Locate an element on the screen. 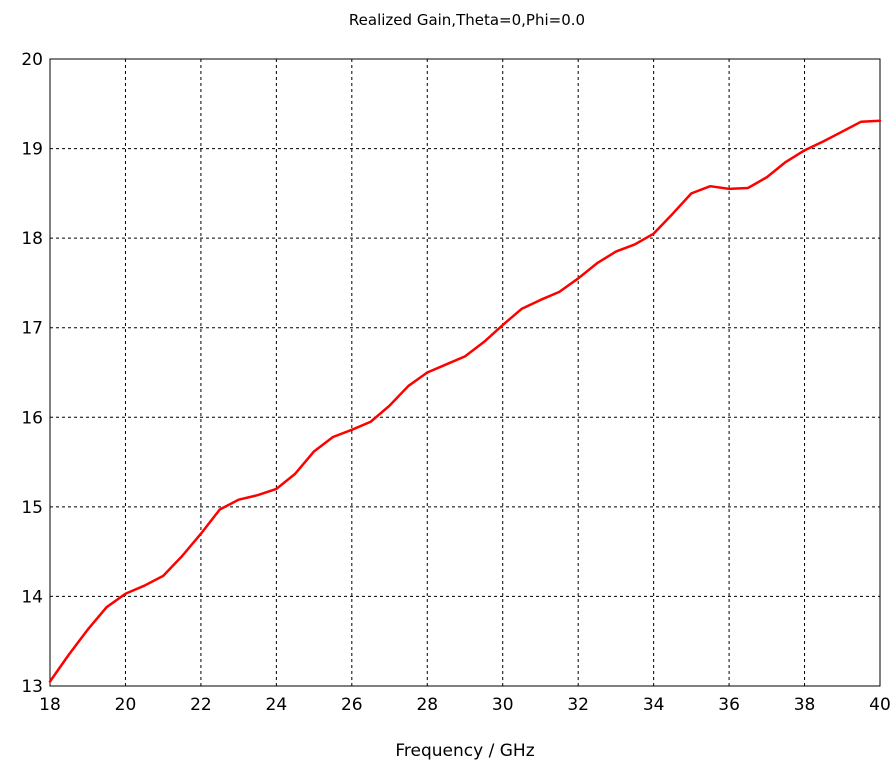  x-tick-label: 36 is located at coordinates (729, 705).